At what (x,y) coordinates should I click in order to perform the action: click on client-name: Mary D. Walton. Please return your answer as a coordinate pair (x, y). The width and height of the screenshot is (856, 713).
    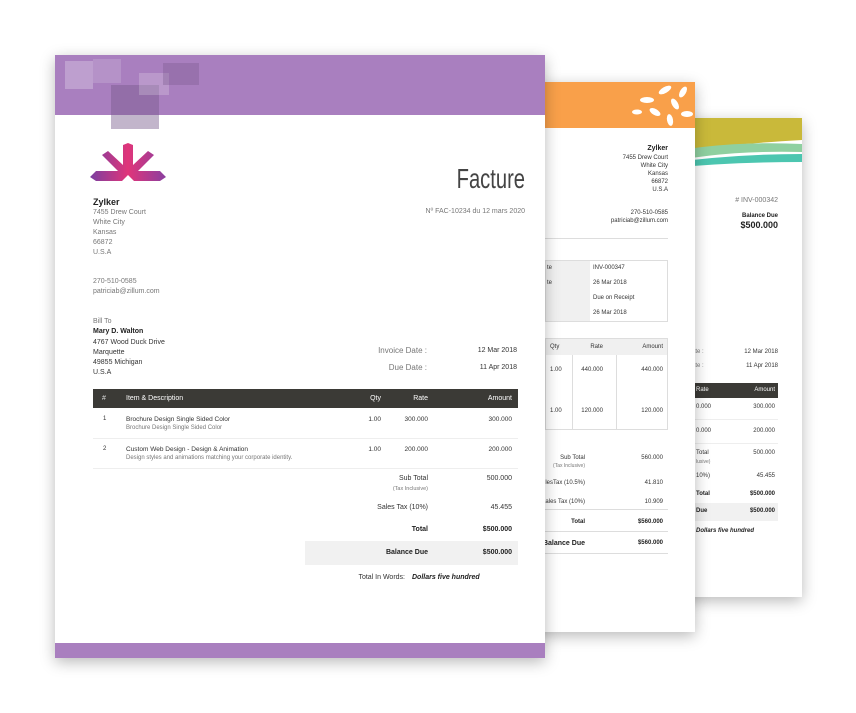
    Looking at the image, I should click on (118, 331).